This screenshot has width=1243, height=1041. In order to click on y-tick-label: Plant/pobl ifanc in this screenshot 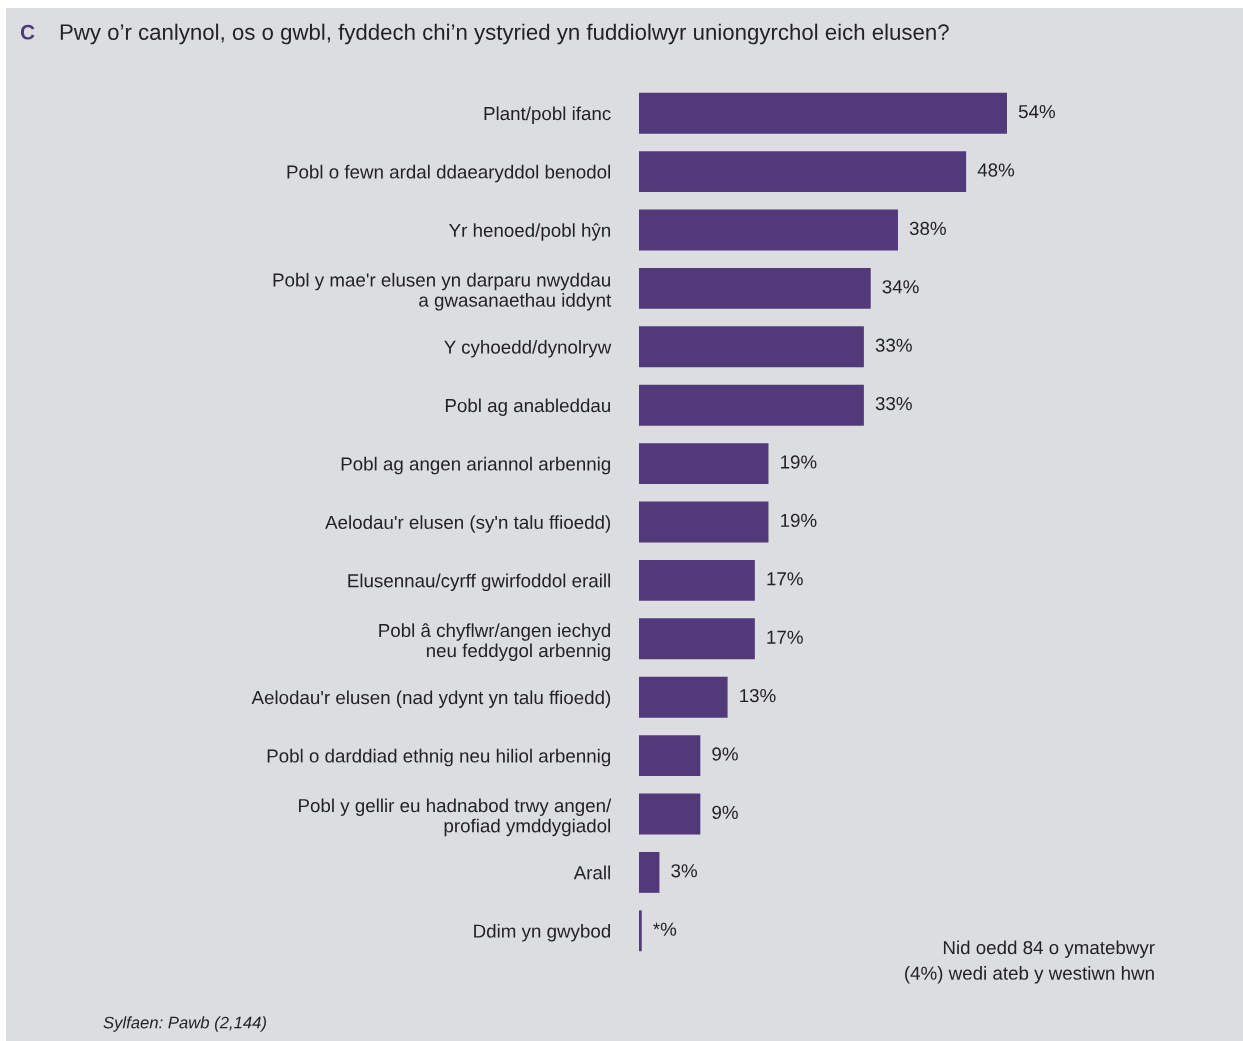, I will do `click(547, 115)`.